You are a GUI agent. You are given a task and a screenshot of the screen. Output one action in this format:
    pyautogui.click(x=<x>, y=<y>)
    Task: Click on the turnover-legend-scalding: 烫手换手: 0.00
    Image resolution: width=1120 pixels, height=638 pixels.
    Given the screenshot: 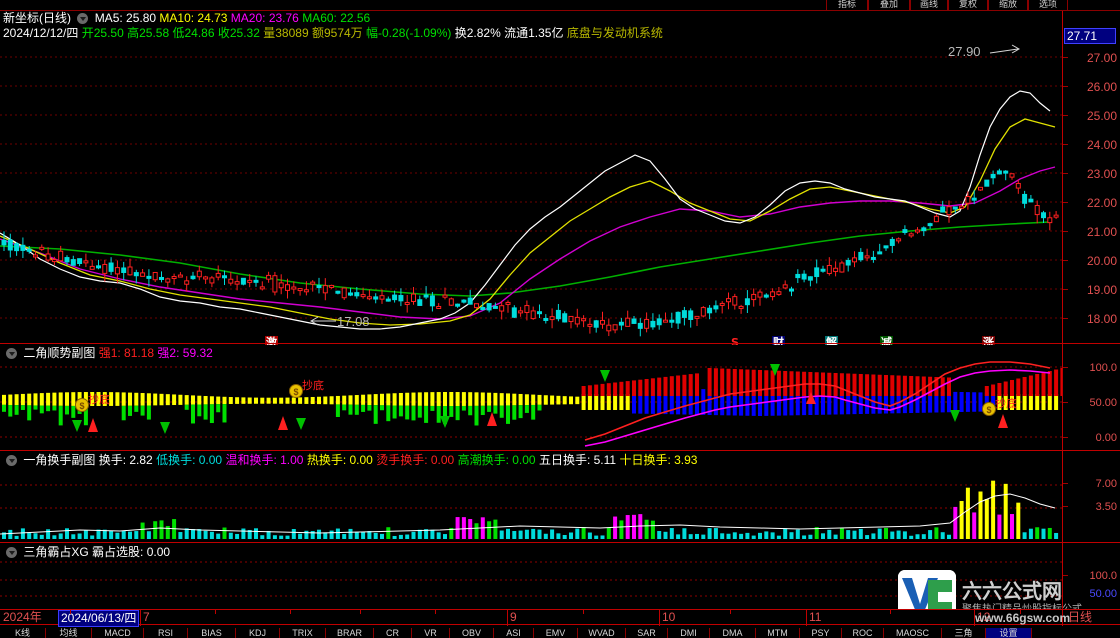 What is the action you would take?
    pyautogui.click(x=415, y=460)
    